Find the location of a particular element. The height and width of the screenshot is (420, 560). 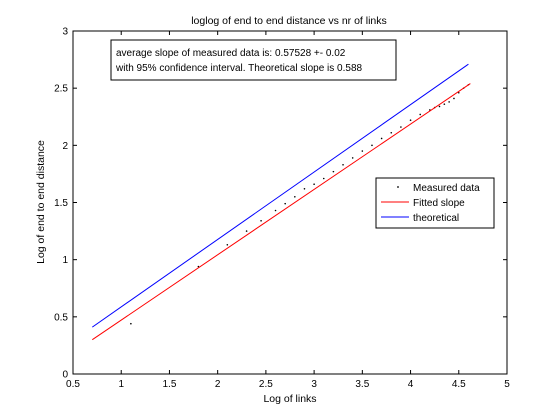

annotation-frame is located at coordinates (253, 60).